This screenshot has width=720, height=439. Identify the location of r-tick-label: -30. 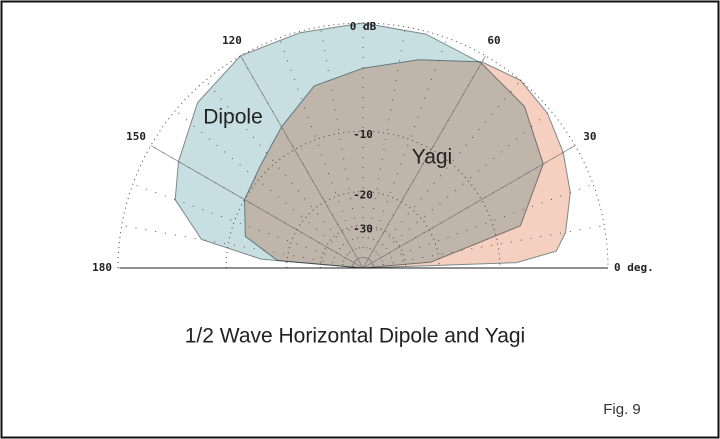
(363, 228).